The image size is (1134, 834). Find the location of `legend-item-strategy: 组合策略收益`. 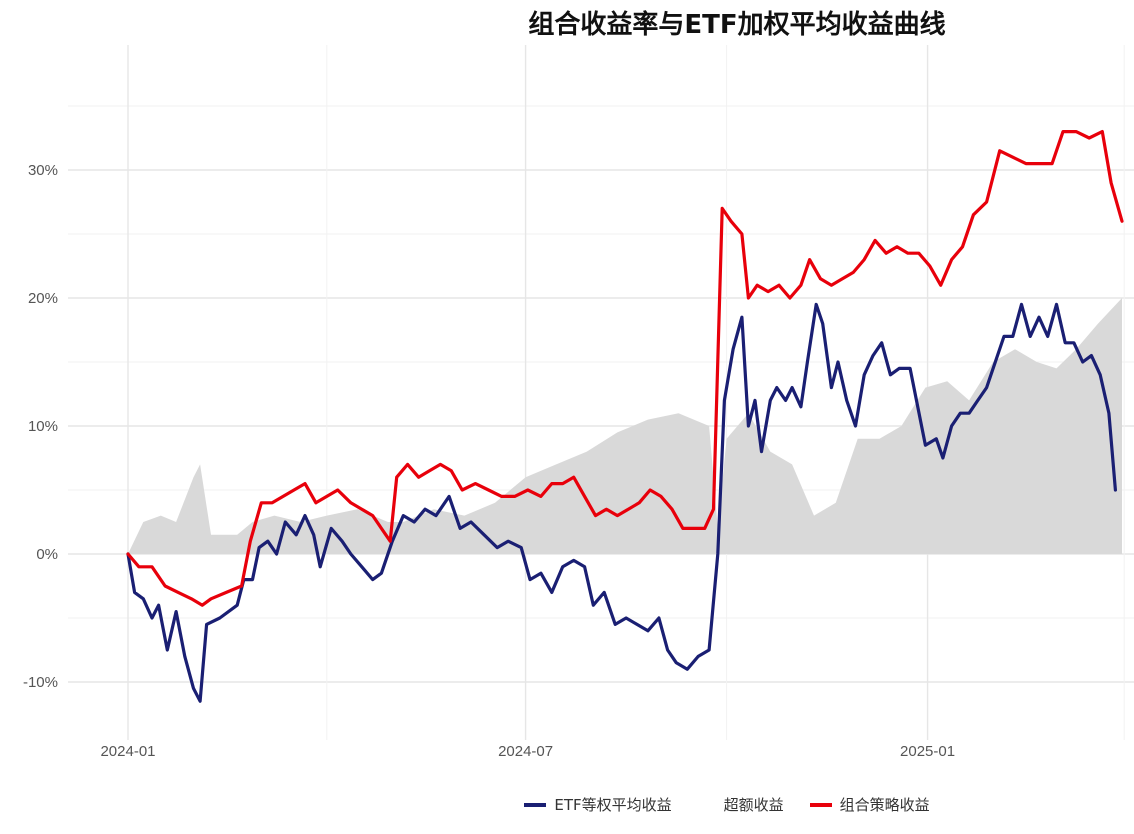

legend-item-strategy: 组合策略收益 is located at coordinates (869, 804).